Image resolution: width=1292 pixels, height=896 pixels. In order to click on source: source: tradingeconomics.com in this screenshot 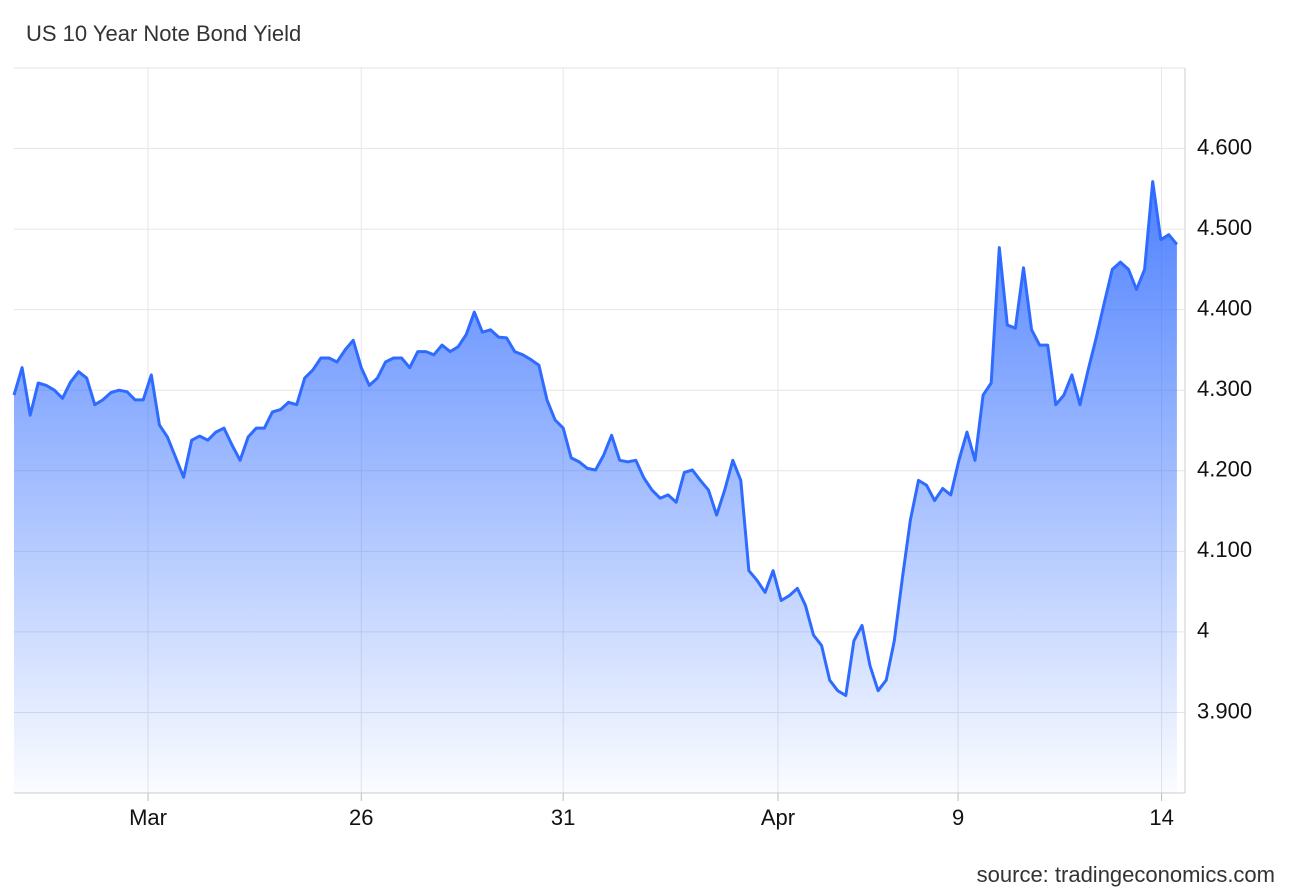, I will do `click(1126, 874)`.